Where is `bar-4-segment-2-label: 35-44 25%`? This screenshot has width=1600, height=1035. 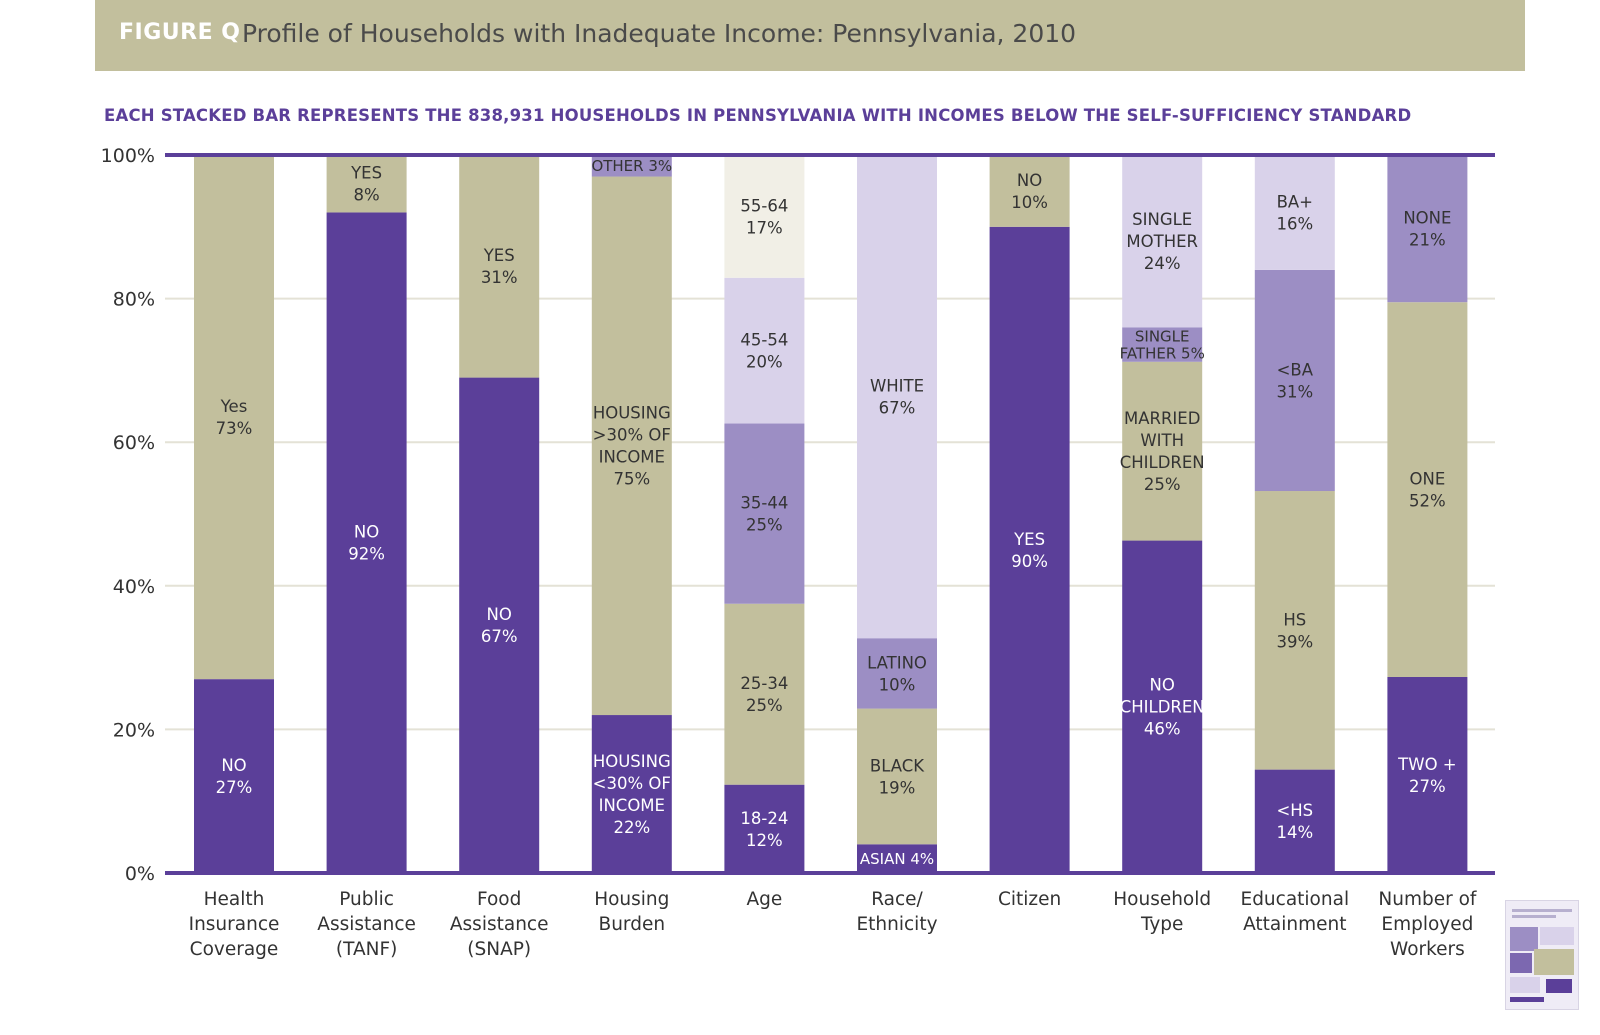
bar-4-segment-2-label: 35-44 25% is located at coordinates (764, 514).